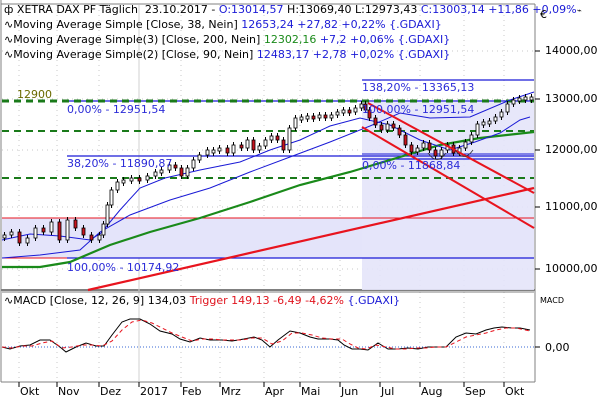  Describe the element at coordinates (275, 391) in the screenshot. I see `x-tick-apr: Apr` at that location.